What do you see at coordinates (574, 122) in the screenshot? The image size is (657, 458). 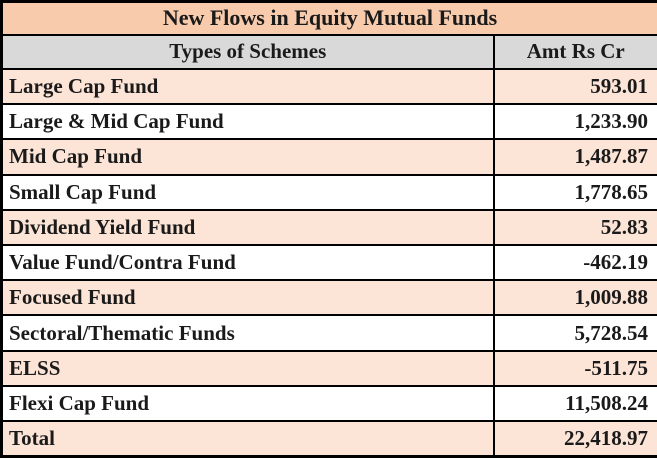 I see `amount-cell: 1,233.90` at bounding box center [574, 122].